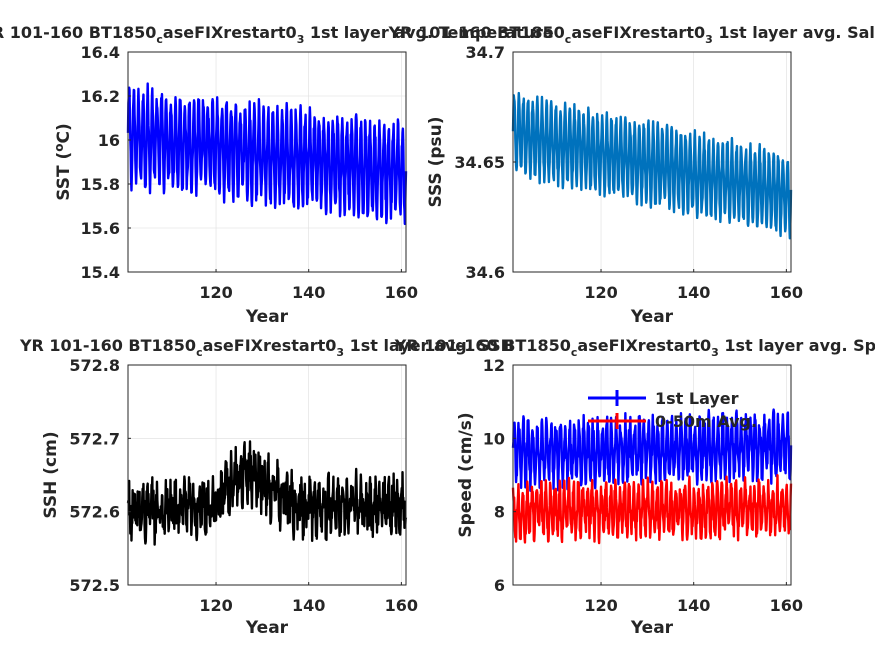  I want to click on frame-ssh, so click(267, 475).